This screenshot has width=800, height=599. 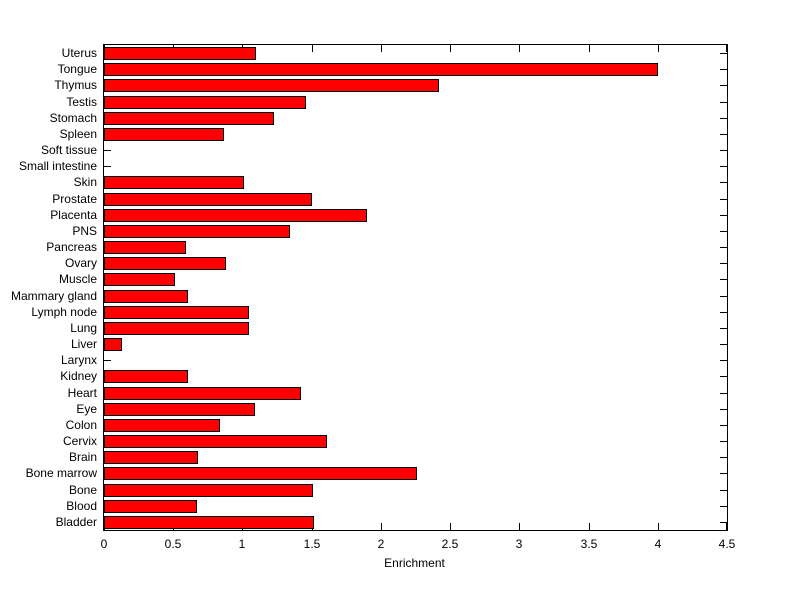 What do you see at coordinates (519, 544) in the screenshot?
I see `x-tick-label: 3` at bounding box center [519, 544].